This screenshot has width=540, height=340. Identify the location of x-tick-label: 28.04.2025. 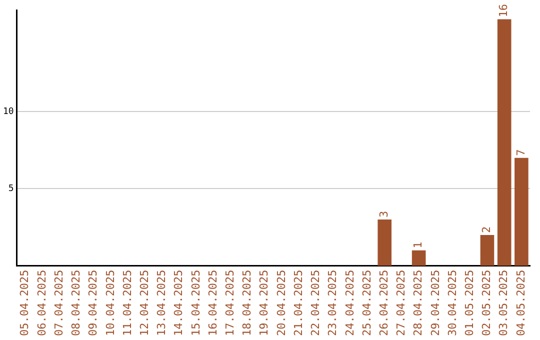
(418, 303).